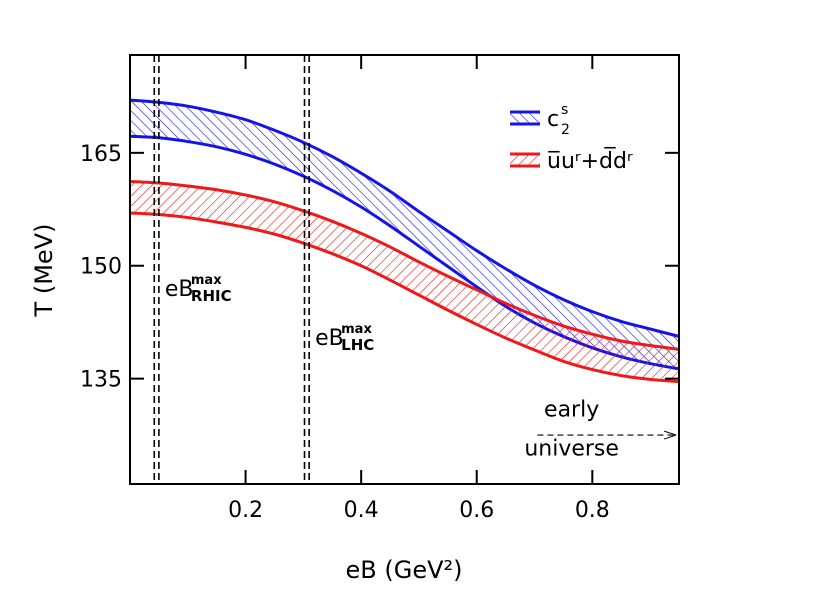  What do you see at coordinates (211, 296) in the screenshot?
I see `vertical-marker-sub: RHIC` at bounding box center [211, 296].